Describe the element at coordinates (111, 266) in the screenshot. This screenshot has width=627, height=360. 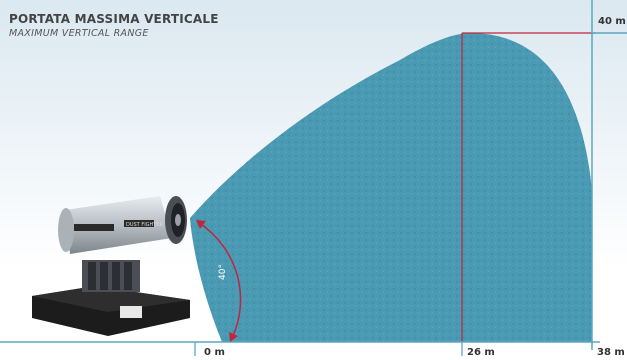
I see `machine-illustration: DUST FIGHTER` at that location.